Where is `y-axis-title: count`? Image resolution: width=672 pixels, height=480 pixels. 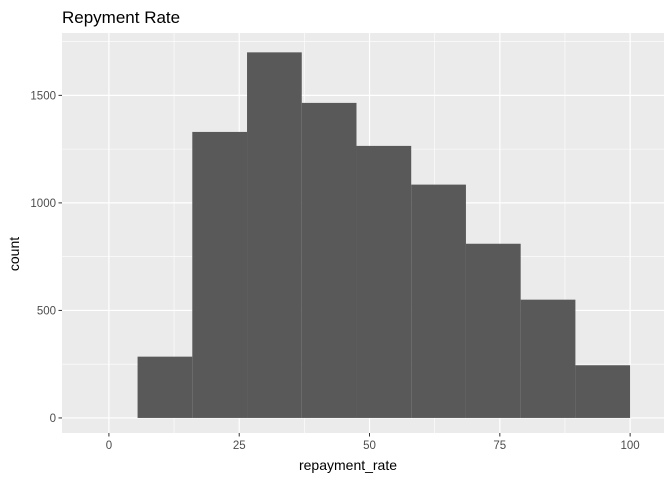 y-axis-title: count is located at coordinates (14, 254).